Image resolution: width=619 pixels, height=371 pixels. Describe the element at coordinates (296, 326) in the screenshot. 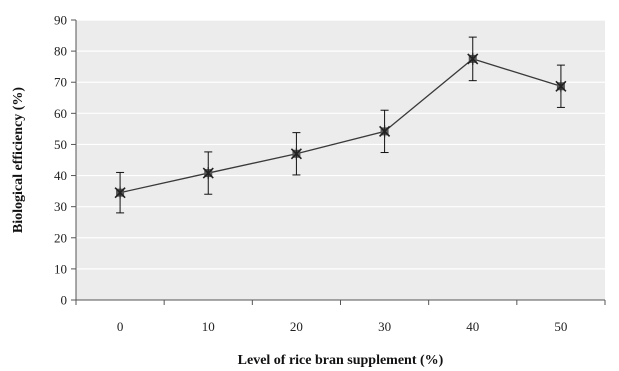

I see `x-tick-label: 20` at that location.